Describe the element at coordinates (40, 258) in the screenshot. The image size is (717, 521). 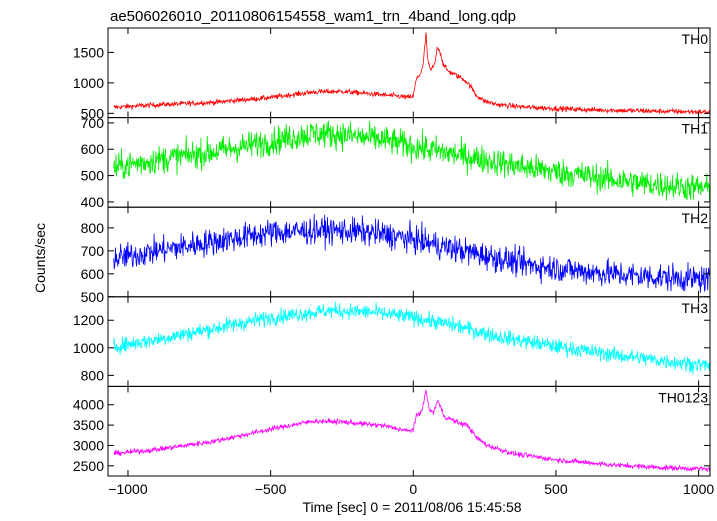
I see `y-axis-label: Counts/sec` at that location.